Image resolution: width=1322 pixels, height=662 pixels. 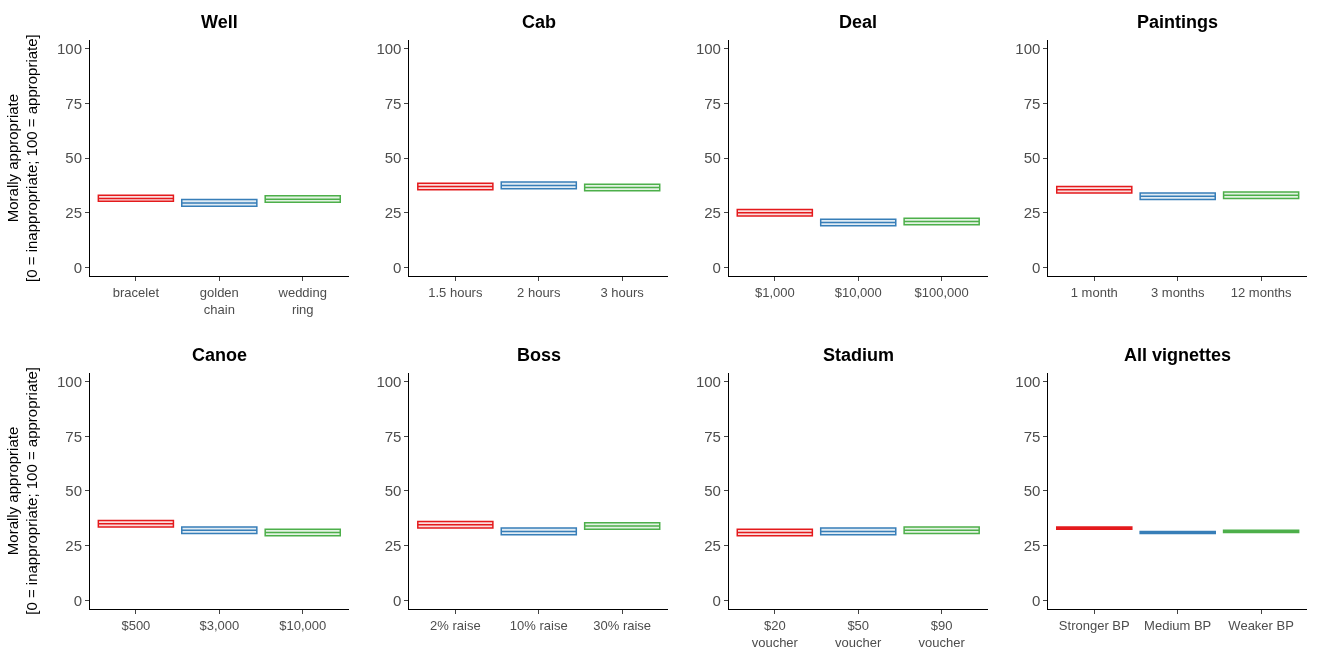 What do you see at coordinates (1177, 292) in the screenshot?
I see `x-tick-label: 3 months` at bounding box center [1177, 292].